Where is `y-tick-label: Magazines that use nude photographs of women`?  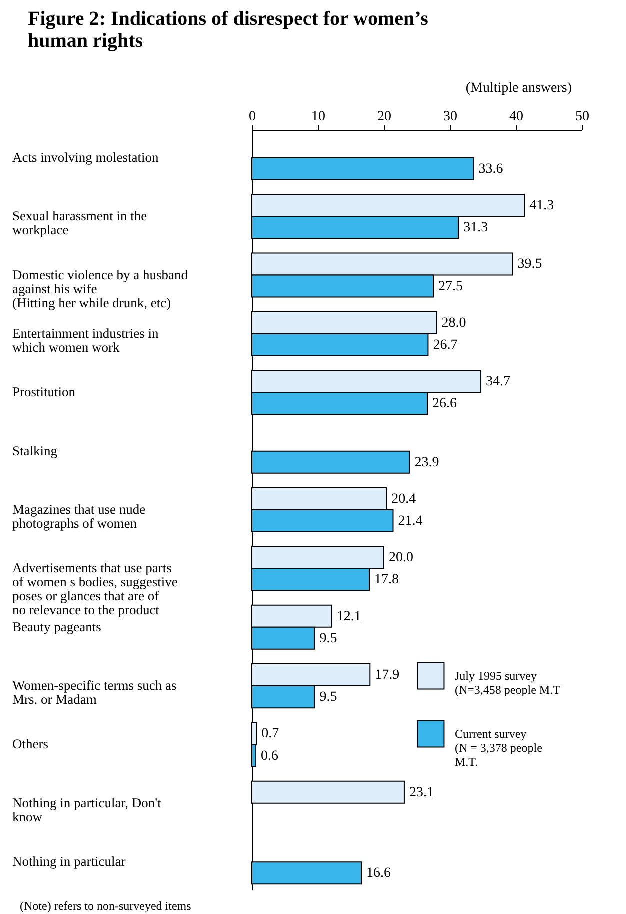 y-tick-label: Magazines that use nude photographs of women is located at coordinates (79, 516).